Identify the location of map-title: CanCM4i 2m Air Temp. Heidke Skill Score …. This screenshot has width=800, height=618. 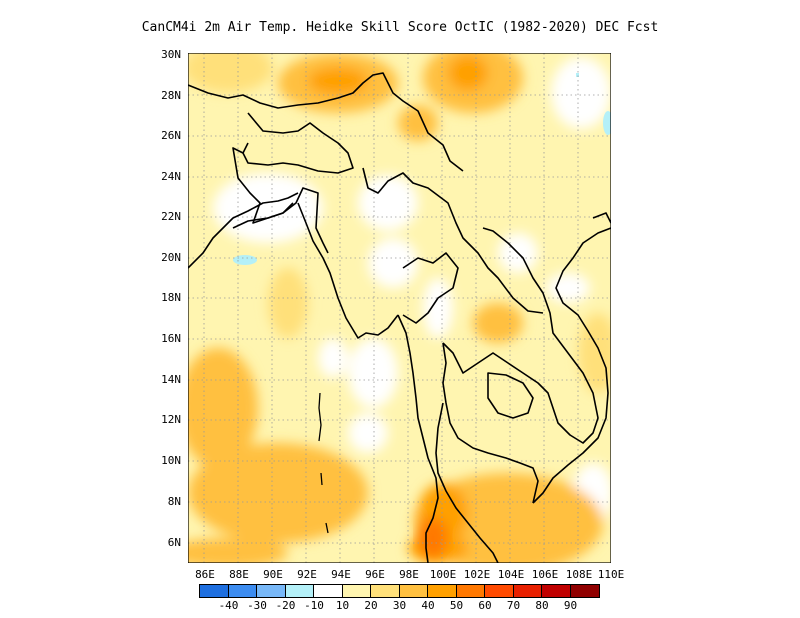
(400, 27).